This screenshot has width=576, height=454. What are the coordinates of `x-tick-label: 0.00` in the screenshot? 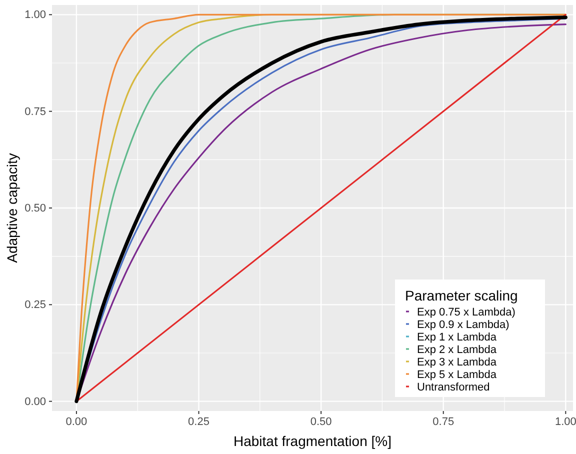 It's located at (77, 422).